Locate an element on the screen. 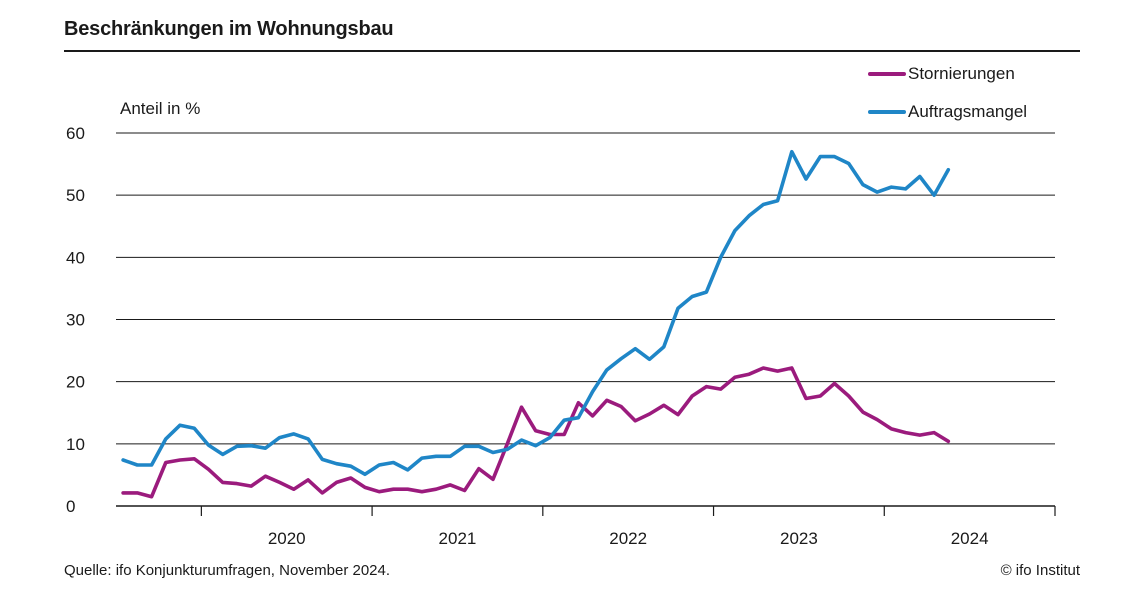 The image size is (1144, 598). title-rule is located at coordinates (572, 51).